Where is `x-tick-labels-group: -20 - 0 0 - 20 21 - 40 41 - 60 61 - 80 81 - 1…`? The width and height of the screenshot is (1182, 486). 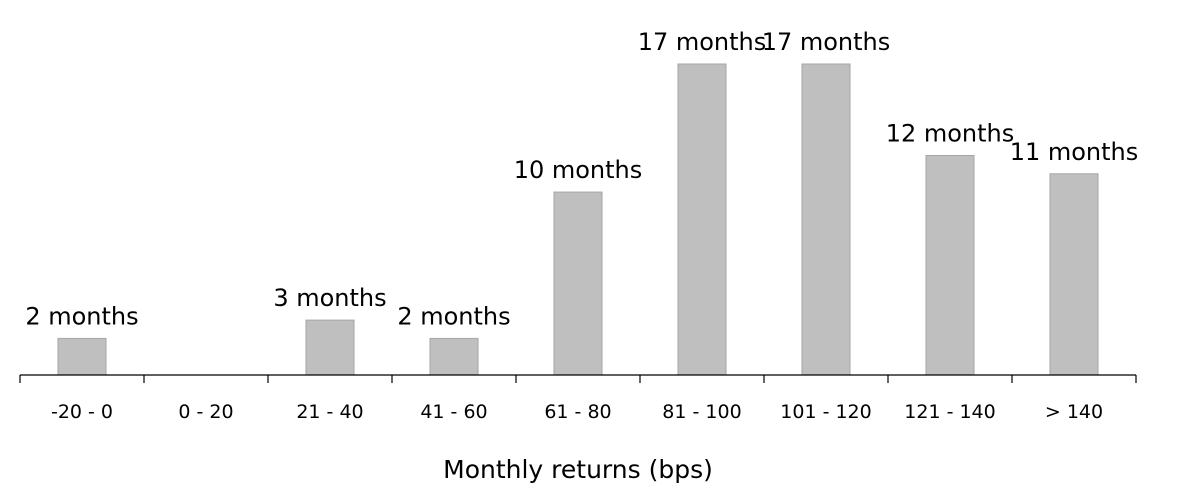
x-tick-labels-group: -20 - 0 0 - 20 21 - 40 41 - 60 61 - 80 81 - 1… is located at coordinates (577, 412).